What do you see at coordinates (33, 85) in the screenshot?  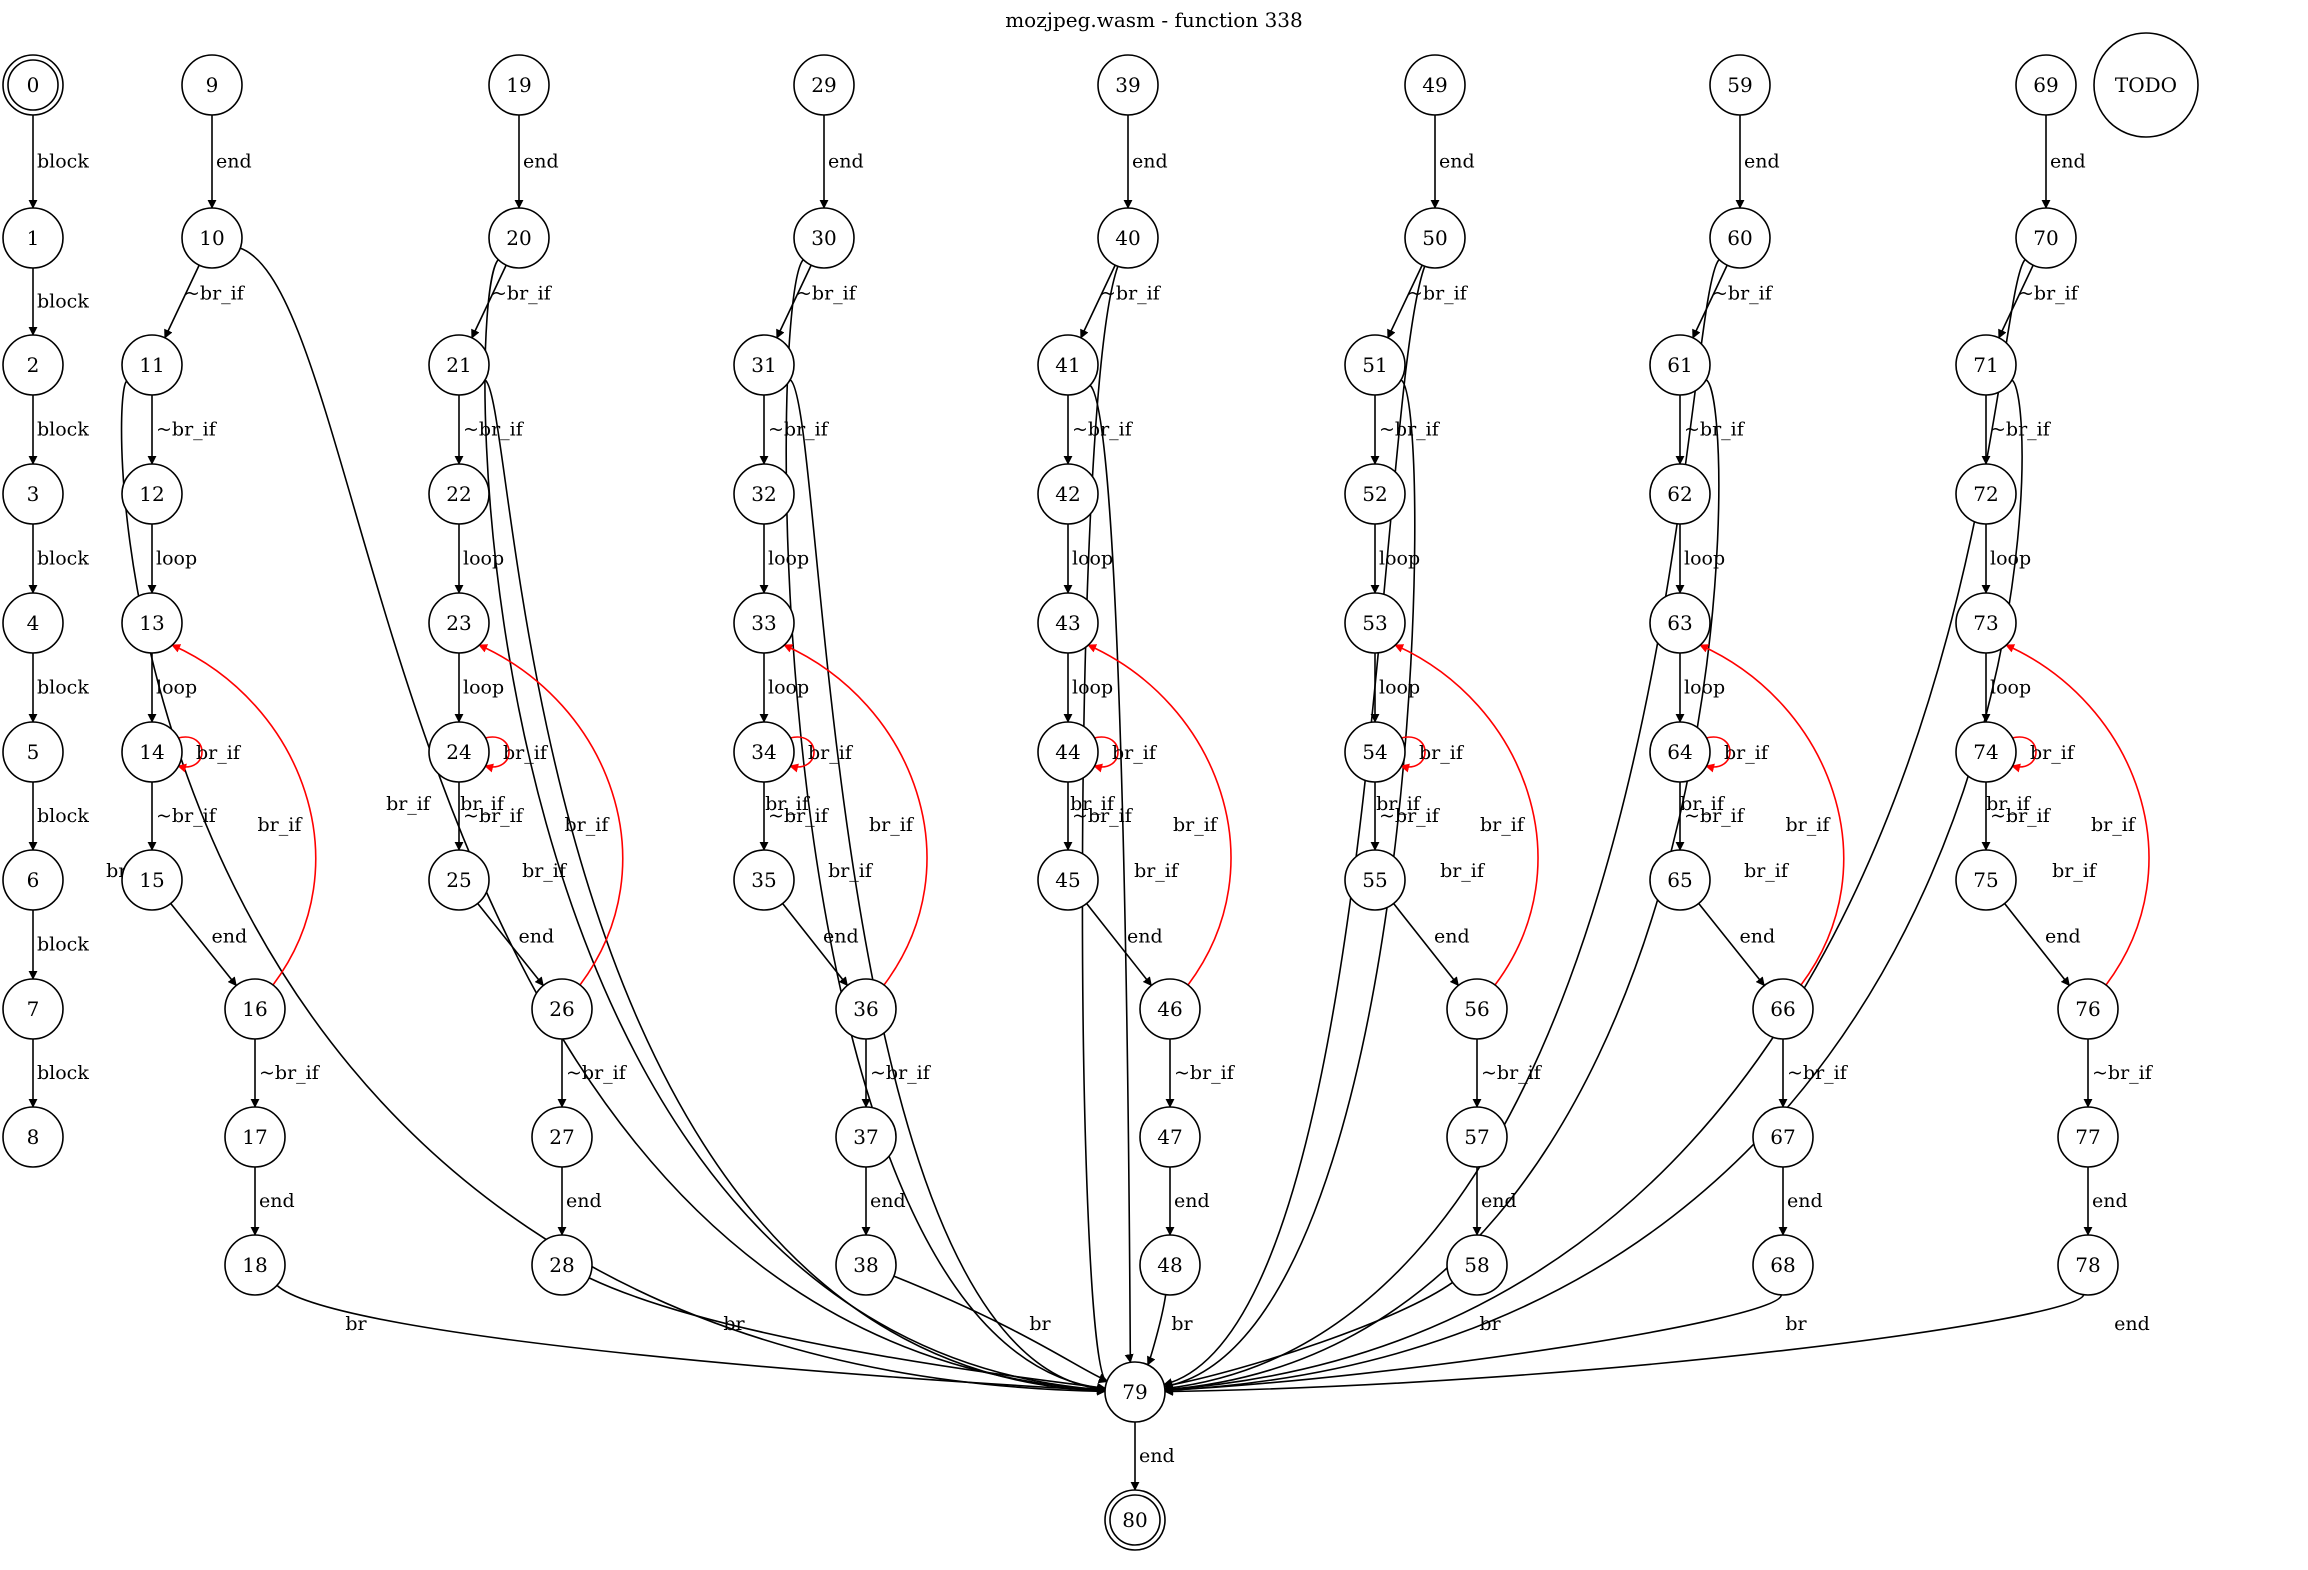 I see `node-0: 0` at bounding box center [33, 85].